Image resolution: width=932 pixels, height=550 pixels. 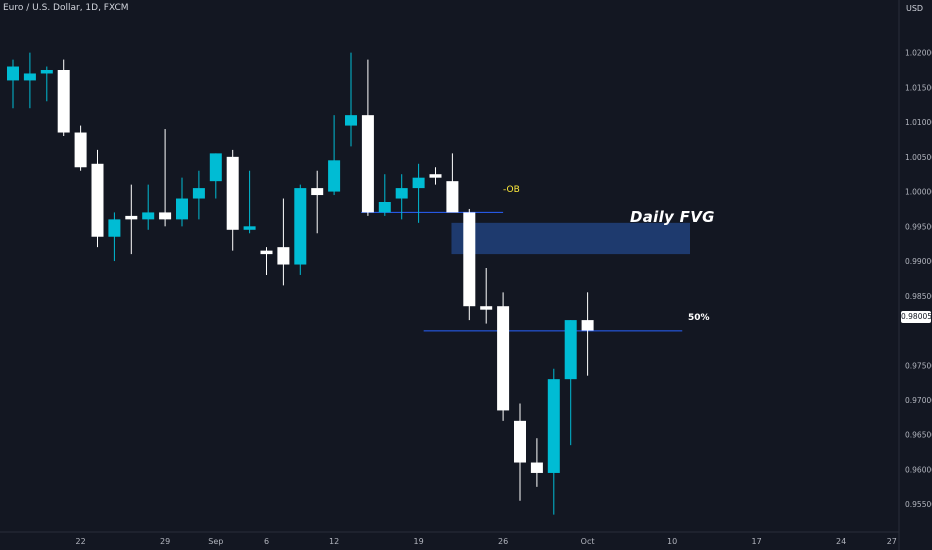 What do you see at coordinates (672, 217) in the screenshot?
I see `fvg-label: Daily FVG` at bounding box center [672, 217].